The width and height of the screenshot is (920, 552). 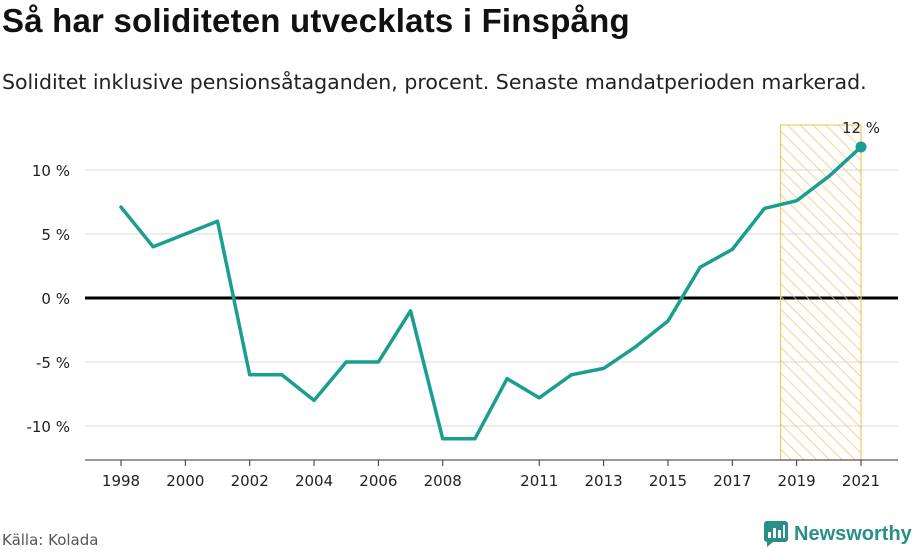 What do you see at coordinates (853, 533) in the screenshot?
I see `brand-name: Newsworthy` at bounding box center [853, 533].